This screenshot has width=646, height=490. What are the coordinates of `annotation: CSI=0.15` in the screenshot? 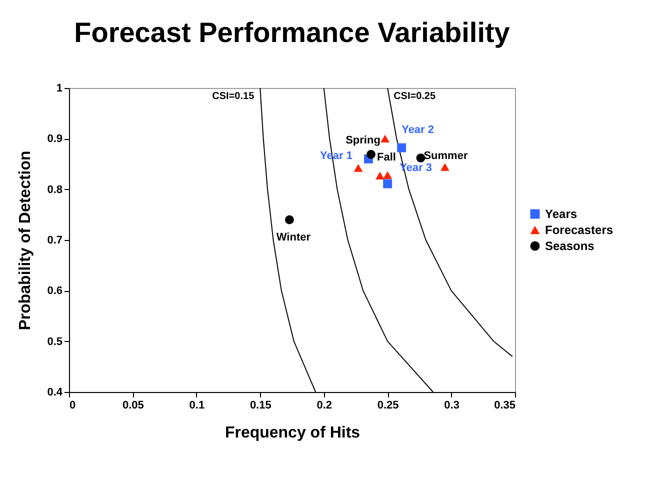 It's located at (233, 96).